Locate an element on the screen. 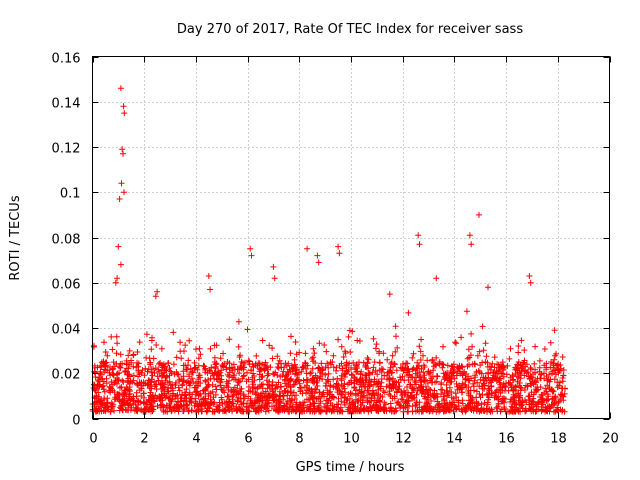  y-tick-label: 0.08 is located at coordinates (66, 240).